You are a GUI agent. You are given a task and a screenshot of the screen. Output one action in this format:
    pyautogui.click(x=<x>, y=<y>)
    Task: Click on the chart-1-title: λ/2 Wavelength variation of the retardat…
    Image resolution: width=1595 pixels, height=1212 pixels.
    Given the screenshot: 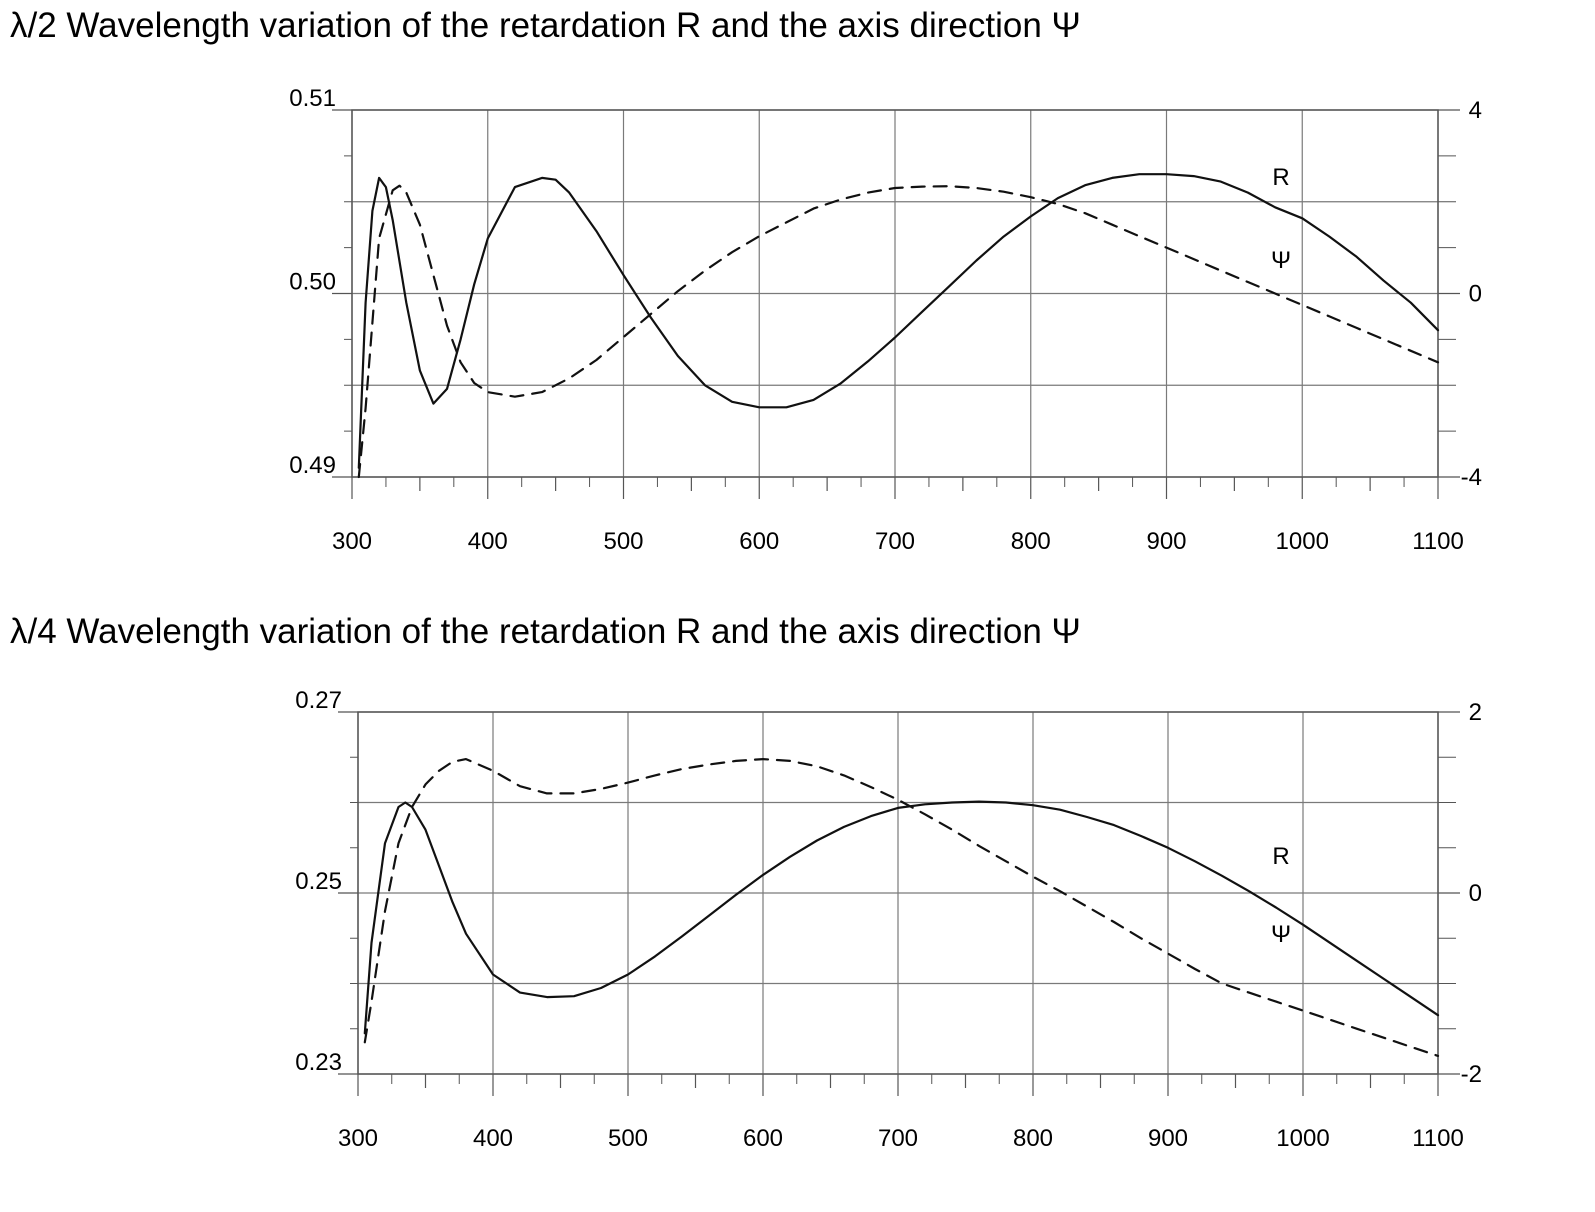 What is the action you would take?
    pyautogui.click(x=545, y=25)
    